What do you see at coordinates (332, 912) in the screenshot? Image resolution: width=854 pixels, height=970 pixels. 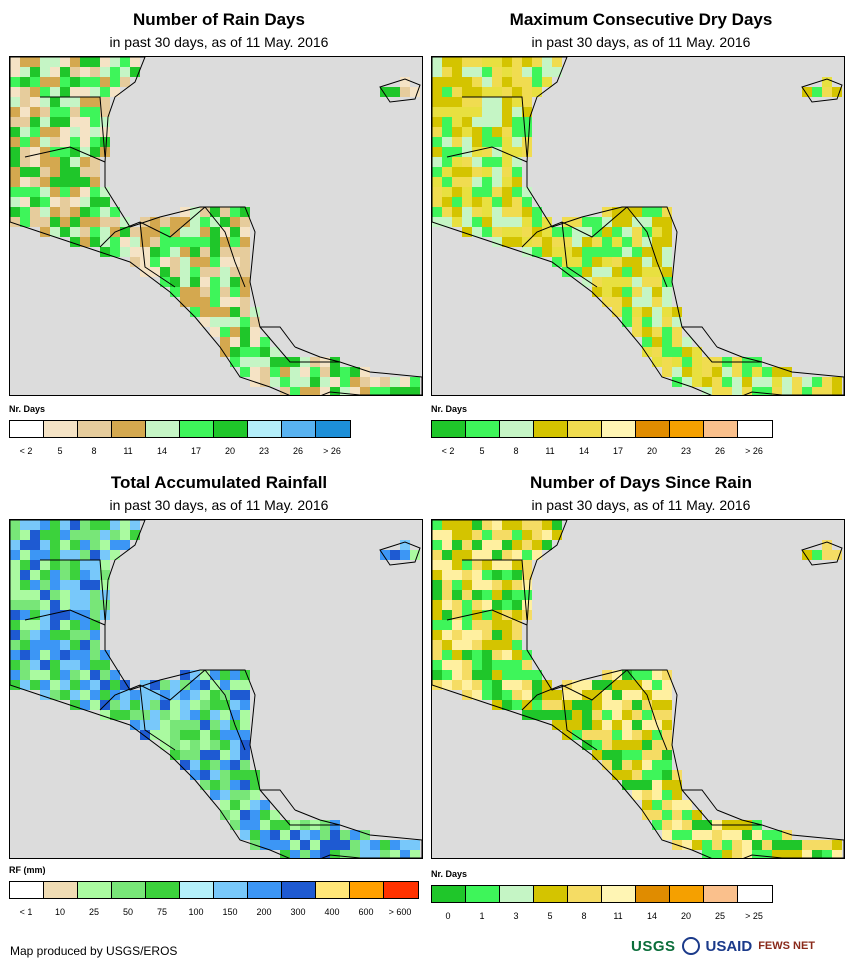 I see `legend-label: 400` at bounding box center [332, 912].